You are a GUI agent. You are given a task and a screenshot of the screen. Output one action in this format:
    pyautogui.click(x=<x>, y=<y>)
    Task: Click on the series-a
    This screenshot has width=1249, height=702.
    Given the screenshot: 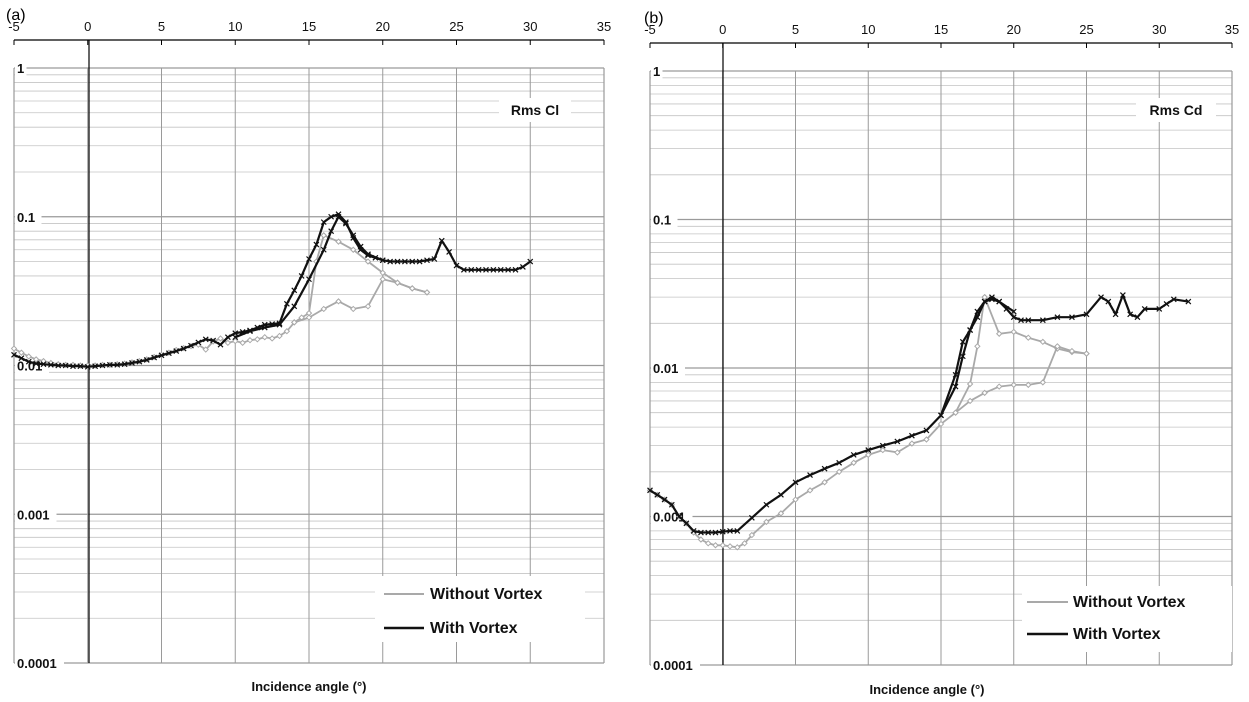 What is the action you would take?
    pyautogui.click(x=272, y=290)
    